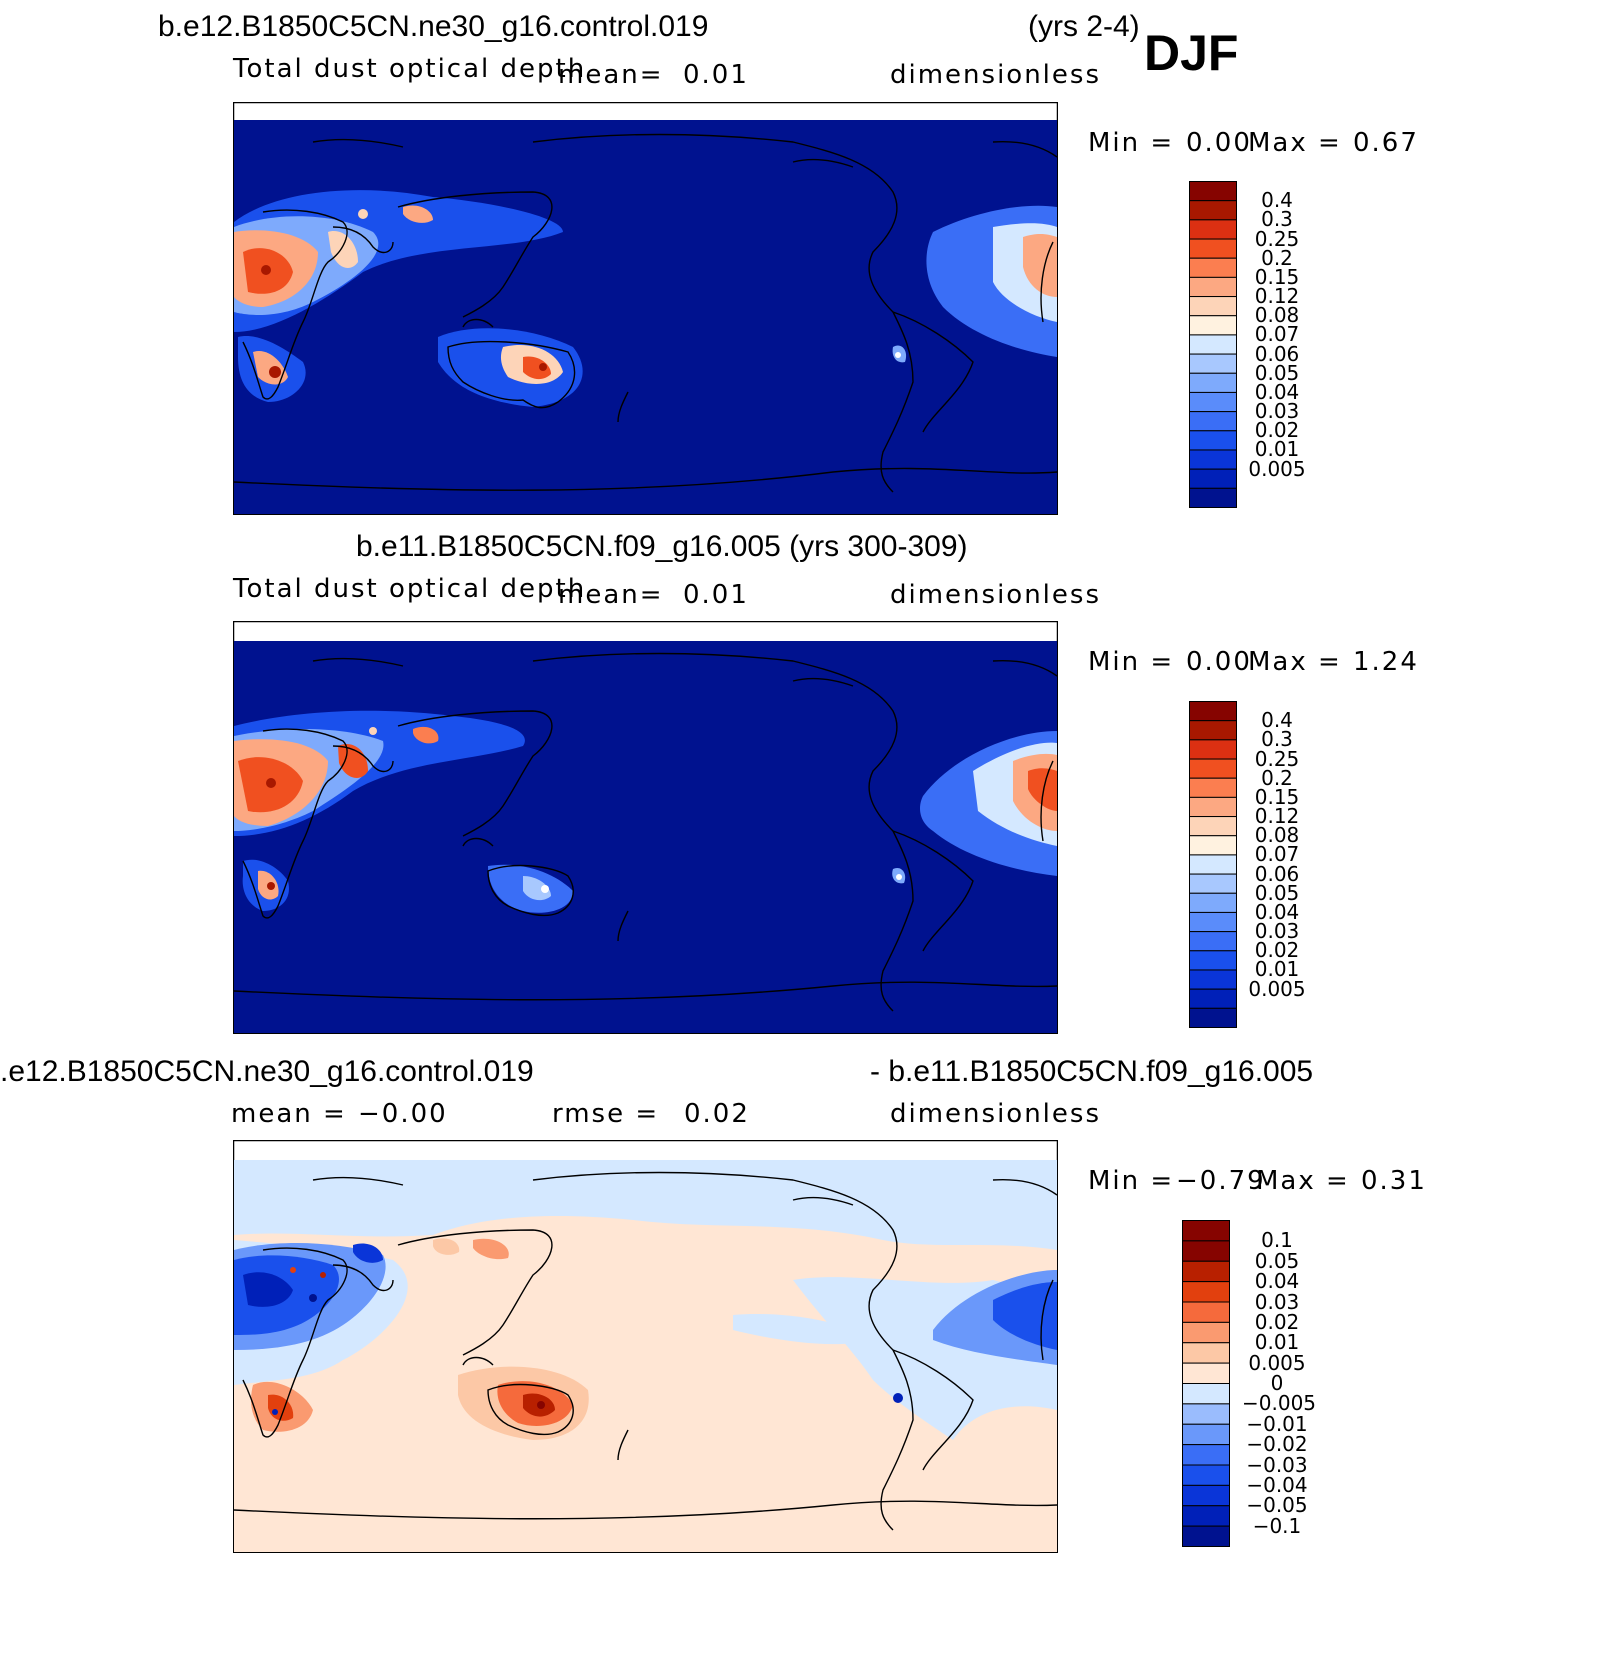 This screenshot has width=1608, height=1669. Describe the element at coordinates (1277, 1505) in the screenshot. I see `colorbar-level-label: −0.05` at that location.